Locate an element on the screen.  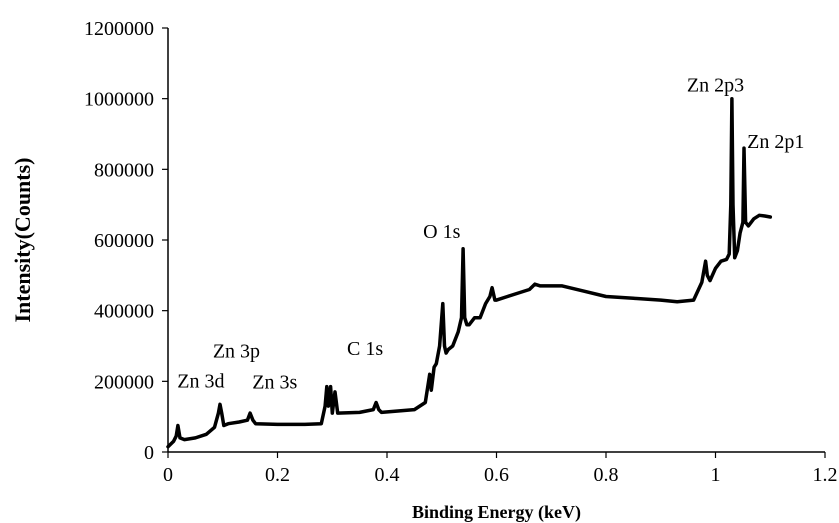
x-tick-label: 1.2 is located at coordinates (825, 475).